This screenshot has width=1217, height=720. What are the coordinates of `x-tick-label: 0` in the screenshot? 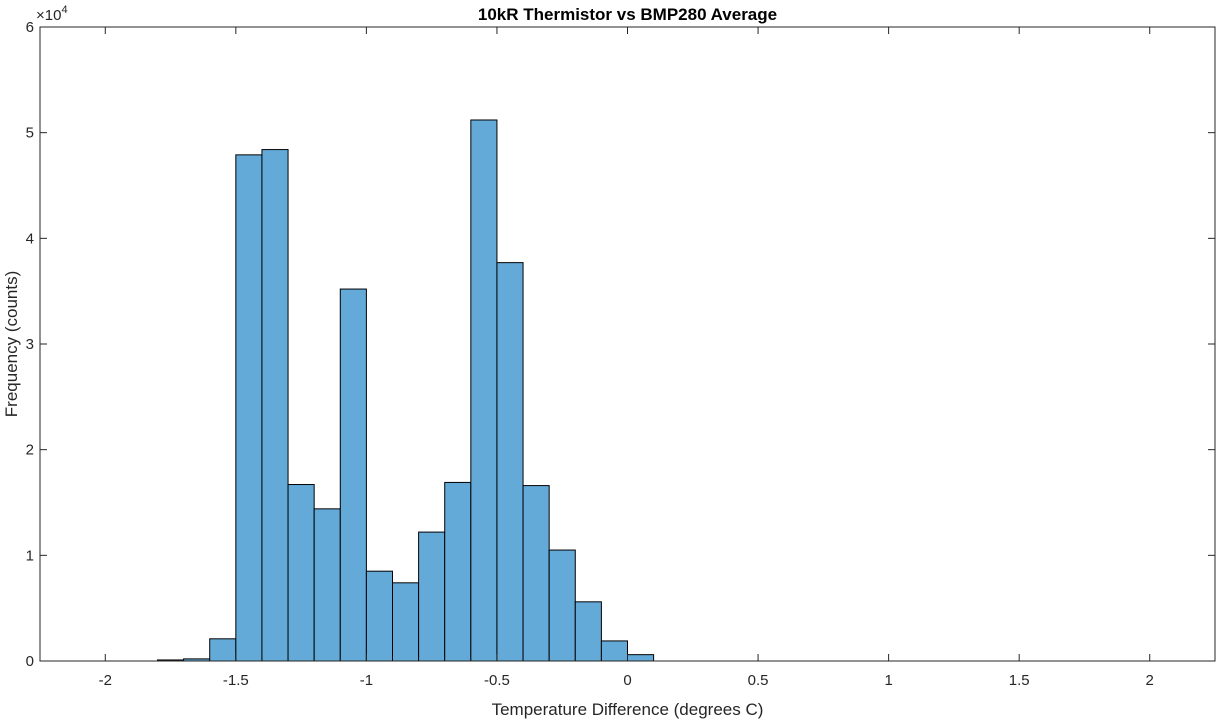 It's located at (627, 680).